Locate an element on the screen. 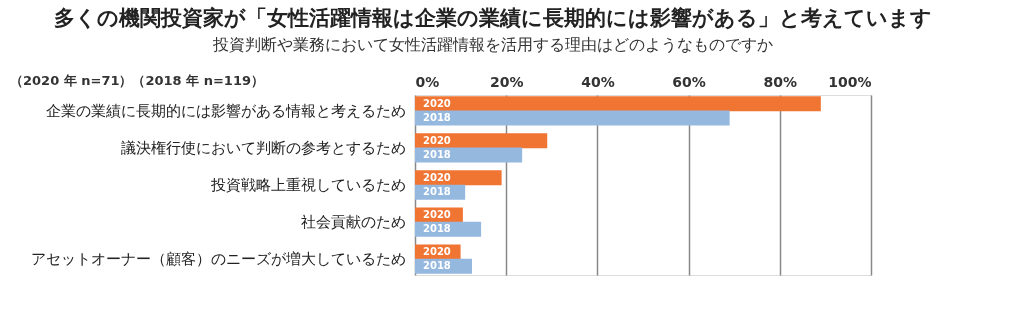  x-tick-label: 60% is located at coordinates (689, 81).